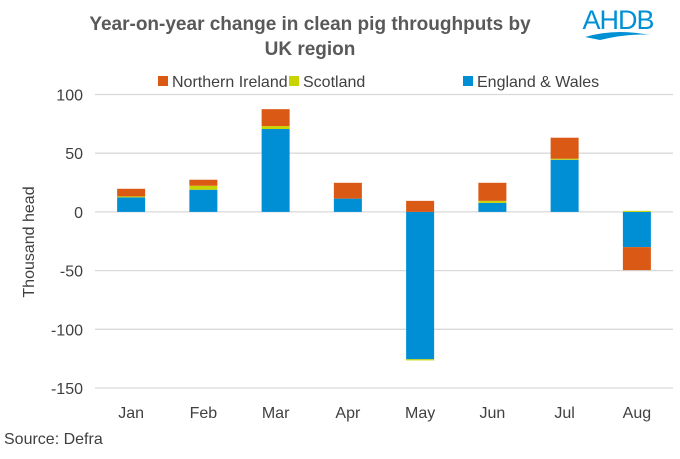 The image size is (680, 459). What do you see at coordinates (636, 211) in the screenshot?
I see `bar-scotland-aug` at bounding box center [636, 211].